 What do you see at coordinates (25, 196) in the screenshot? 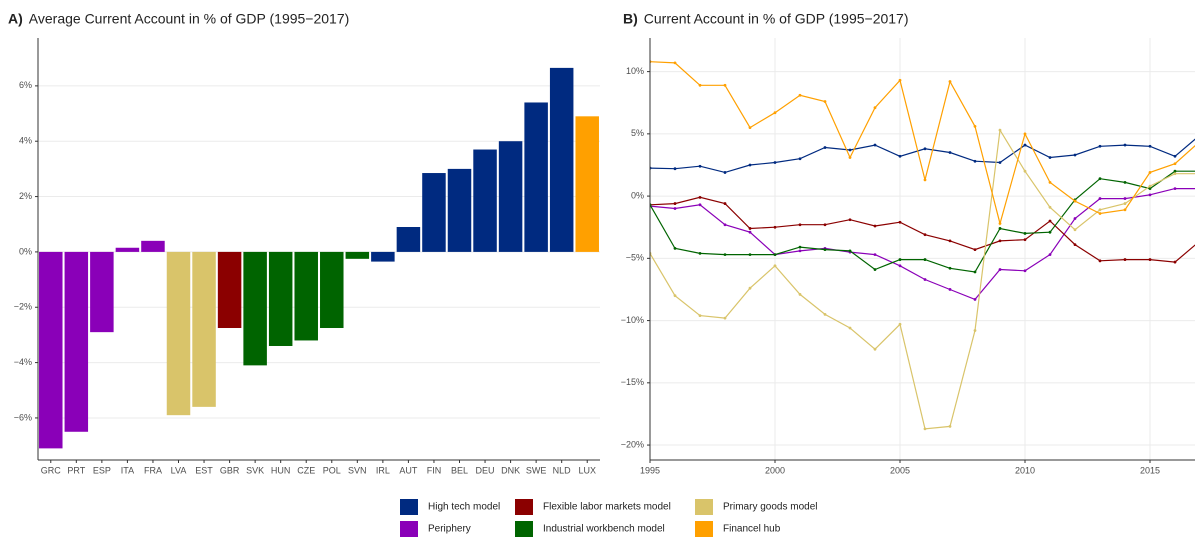
I see `y-tick-label: 2%` at bounding box center [25, 196].